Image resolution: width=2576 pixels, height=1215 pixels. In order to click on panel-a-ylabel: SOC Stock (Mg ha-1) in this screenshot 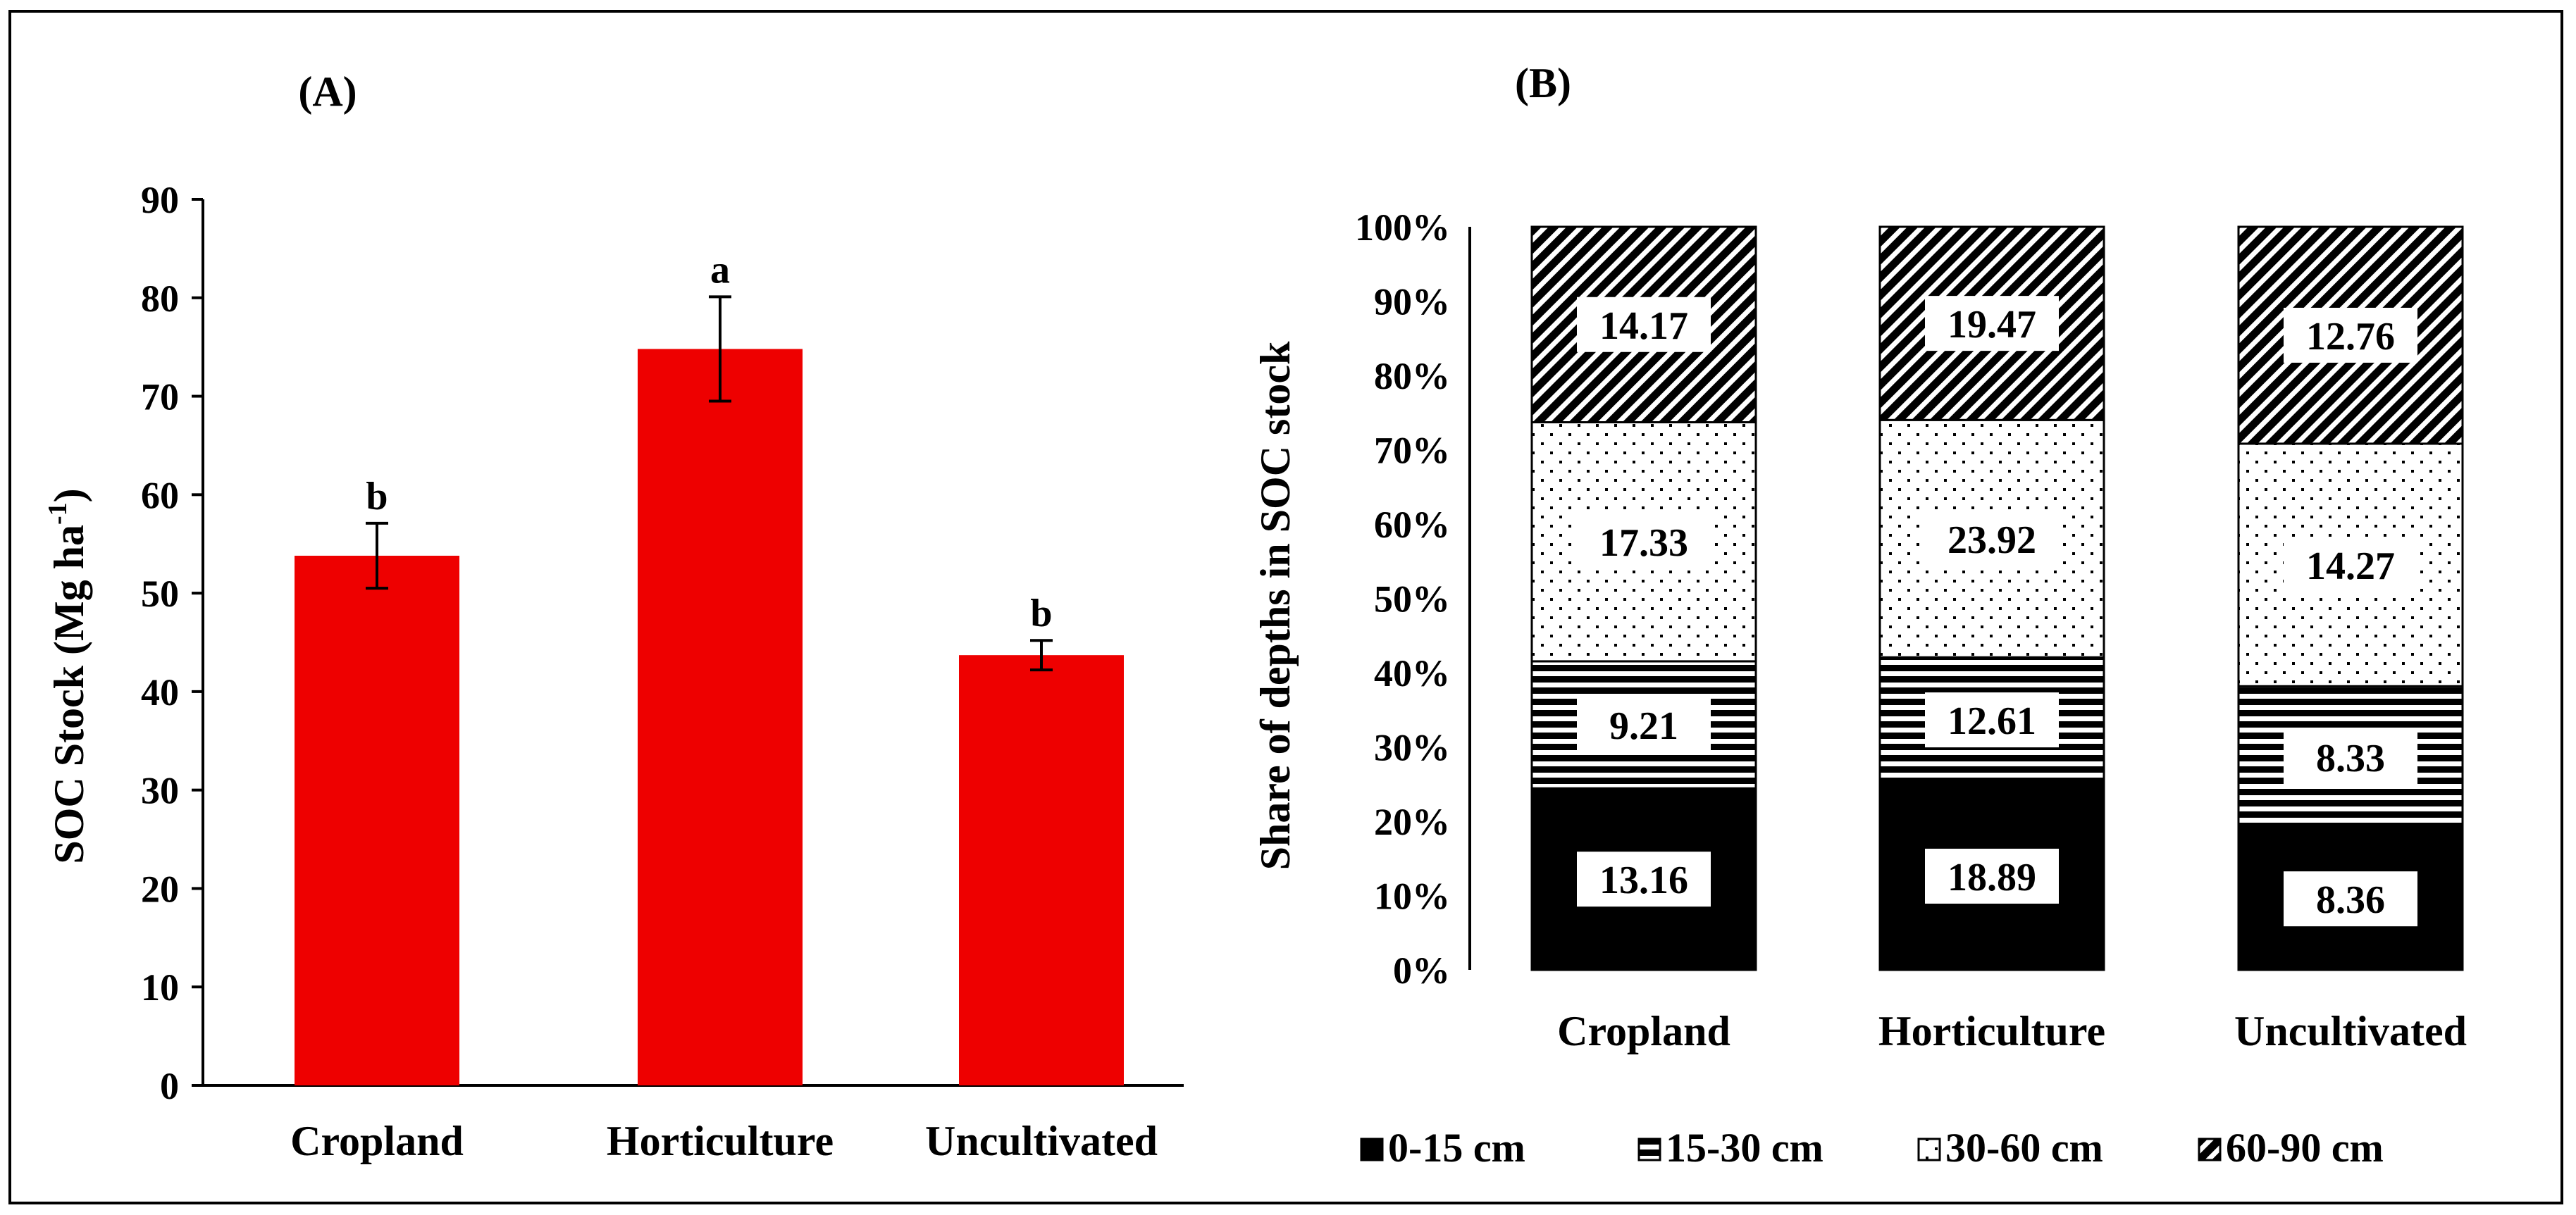, I will do `click(67, 676)`.